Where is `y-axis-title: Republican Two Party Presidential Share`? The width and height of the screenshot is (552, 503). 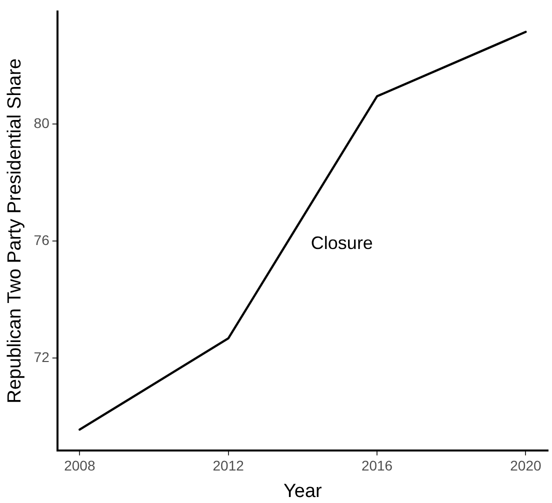 y-axis-title: Republican Two Party Presidential Share is located at coordinates (15, 231).